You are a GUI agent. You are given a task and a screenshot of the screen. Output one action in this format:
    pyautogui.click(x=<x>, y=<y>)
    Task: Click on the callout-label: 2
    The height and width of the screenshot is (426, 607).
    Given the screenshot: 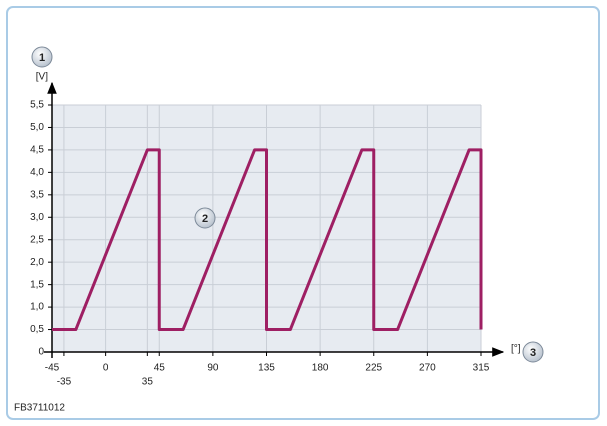 What is the action you would take?
    pyautogui.click(x=205, y=219)
    